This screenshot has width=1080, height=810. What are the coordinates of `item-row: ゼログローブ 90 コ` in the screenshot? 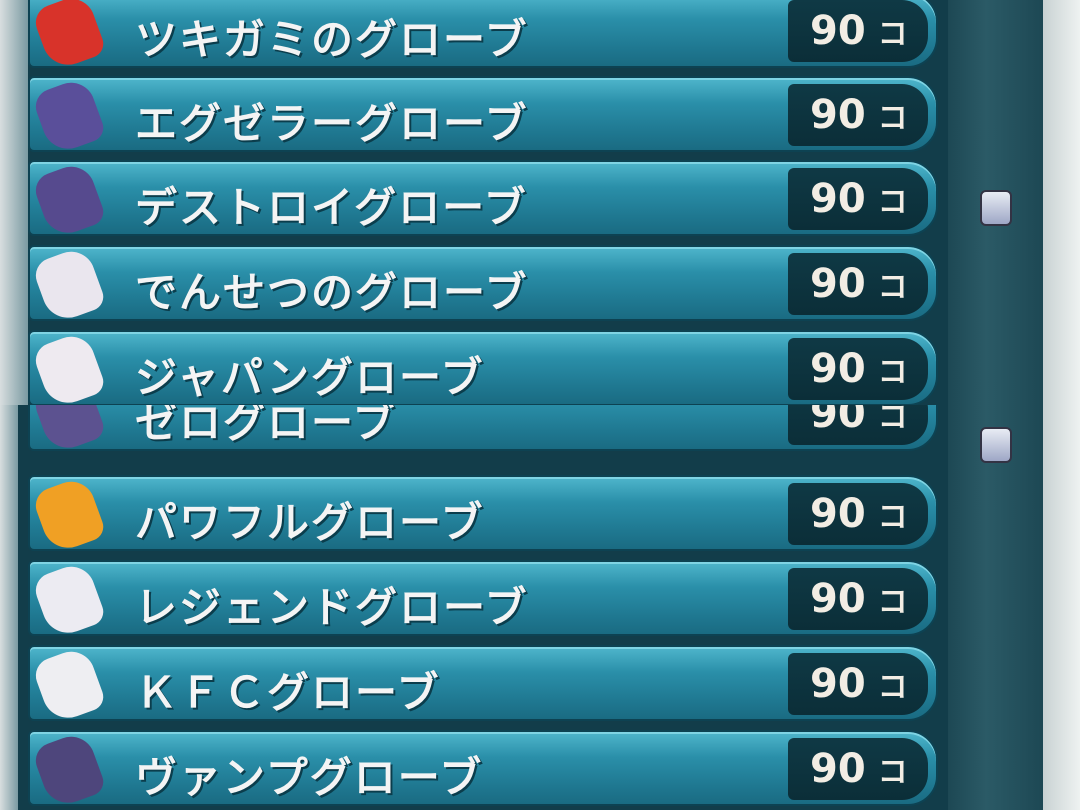 It's located at (483, 430).